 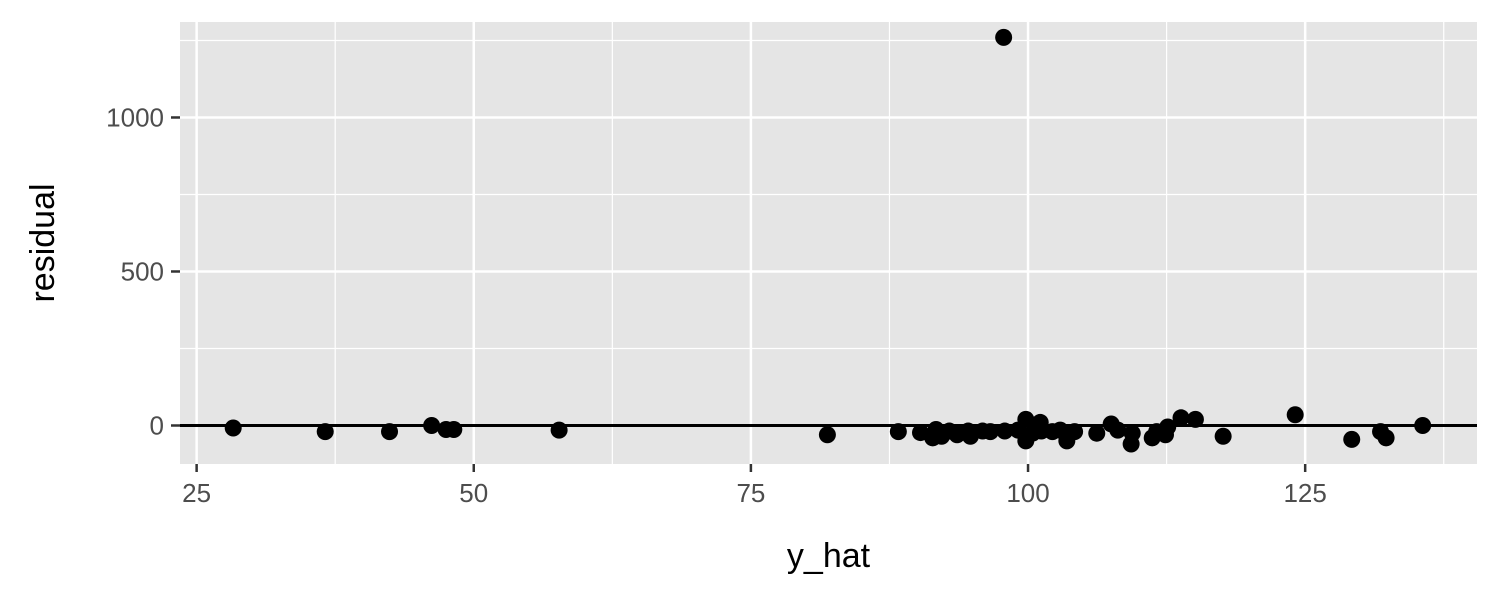 What do you see at coordinates (135, 117) in the screenshot?
I see `y-tick-label: 1000` at bounding box center [135, 117].